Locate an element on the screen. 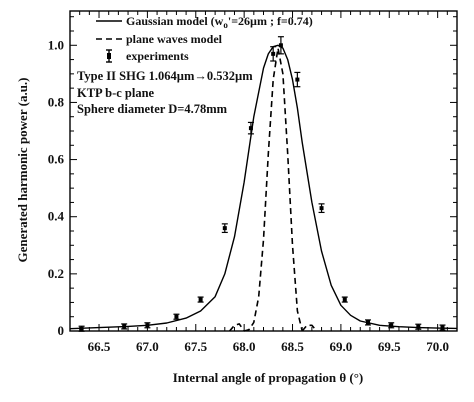 The height and width of the screenshot is (402, 474). annotation-shg: Type II SHG 1.064µm→0.532µm is located at coordinates (165, 76).